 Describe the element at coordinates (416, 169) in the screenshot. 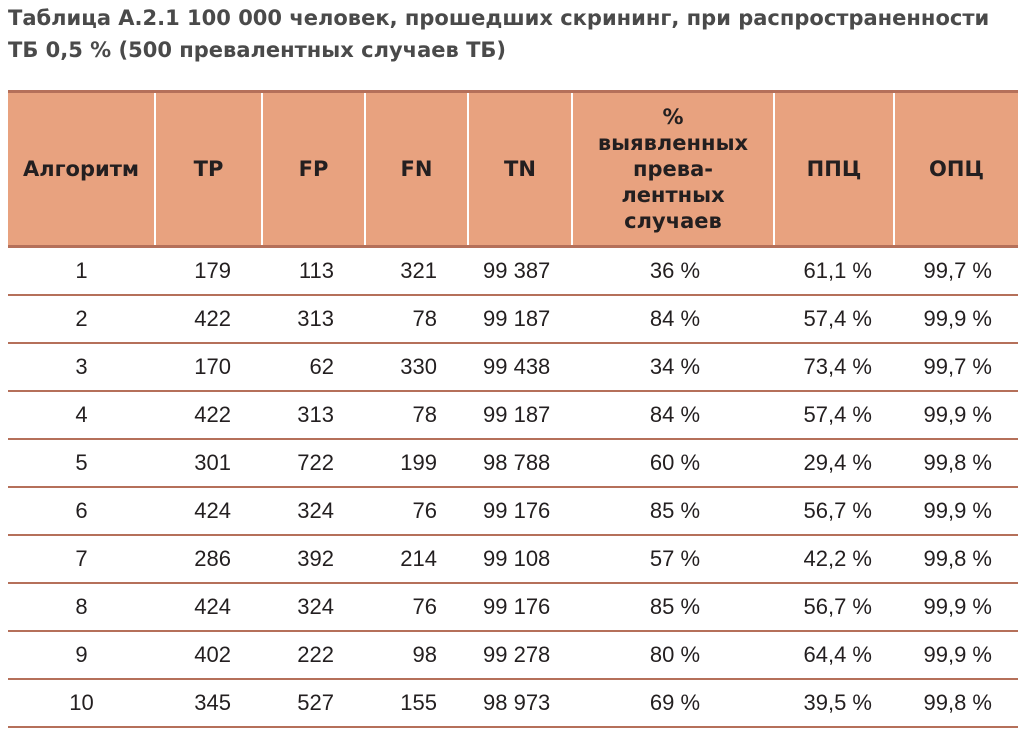

I see `header-fn: FN` at that location.